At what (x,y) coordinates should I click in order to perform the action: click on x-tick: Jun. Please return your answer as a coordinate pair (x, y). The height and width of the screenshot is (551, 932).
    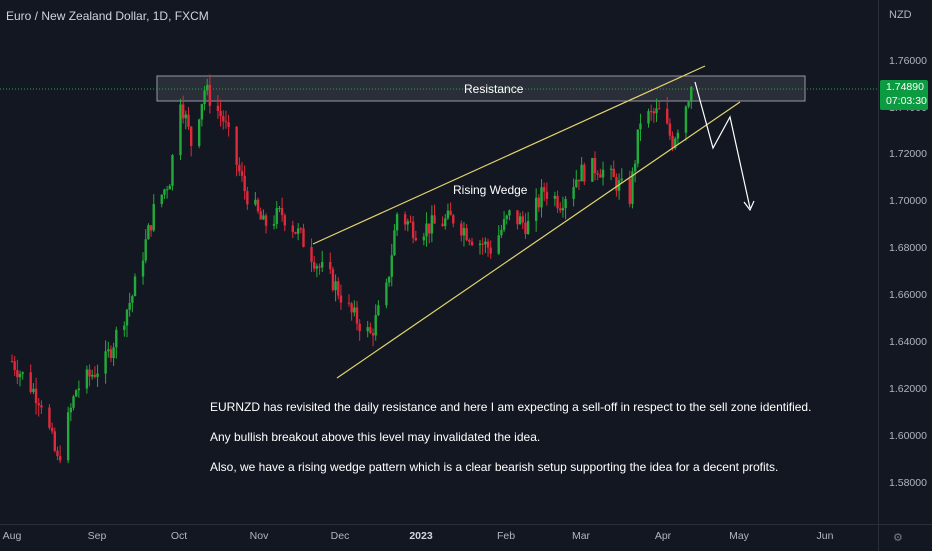
    Looking at the image, I should click on (825, 536).